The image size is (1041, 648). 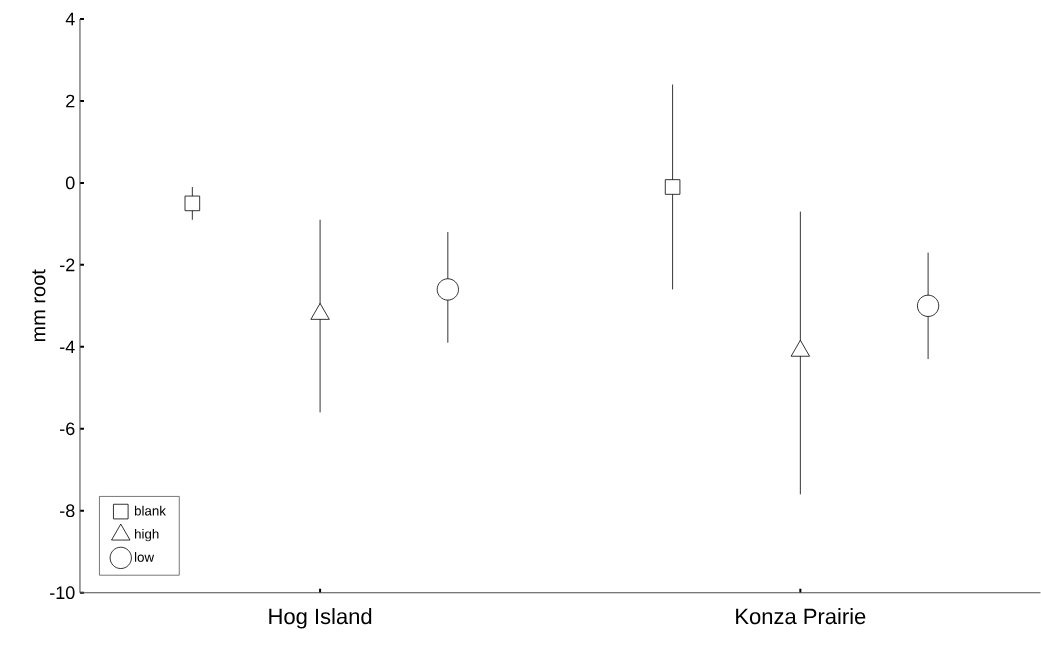 I want to click on y-tick-label: -2, so click(x=67, y=265).